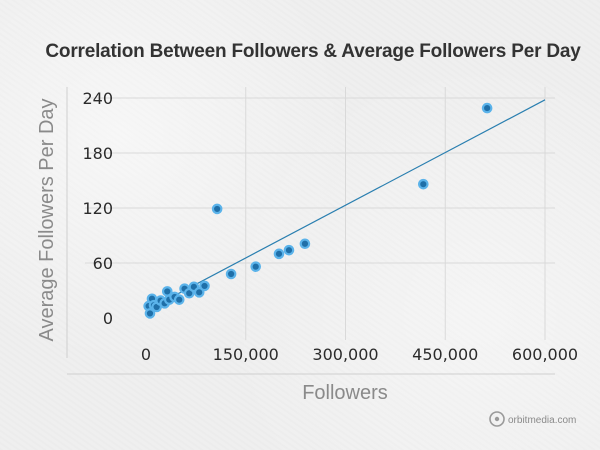 The width and height of the screenshot is (600, 450). What do you see at coordinates (47, 219) in the screenshot?
I see `y-axis-label: Average Followers Per Day` at bounding box center [47, 219].